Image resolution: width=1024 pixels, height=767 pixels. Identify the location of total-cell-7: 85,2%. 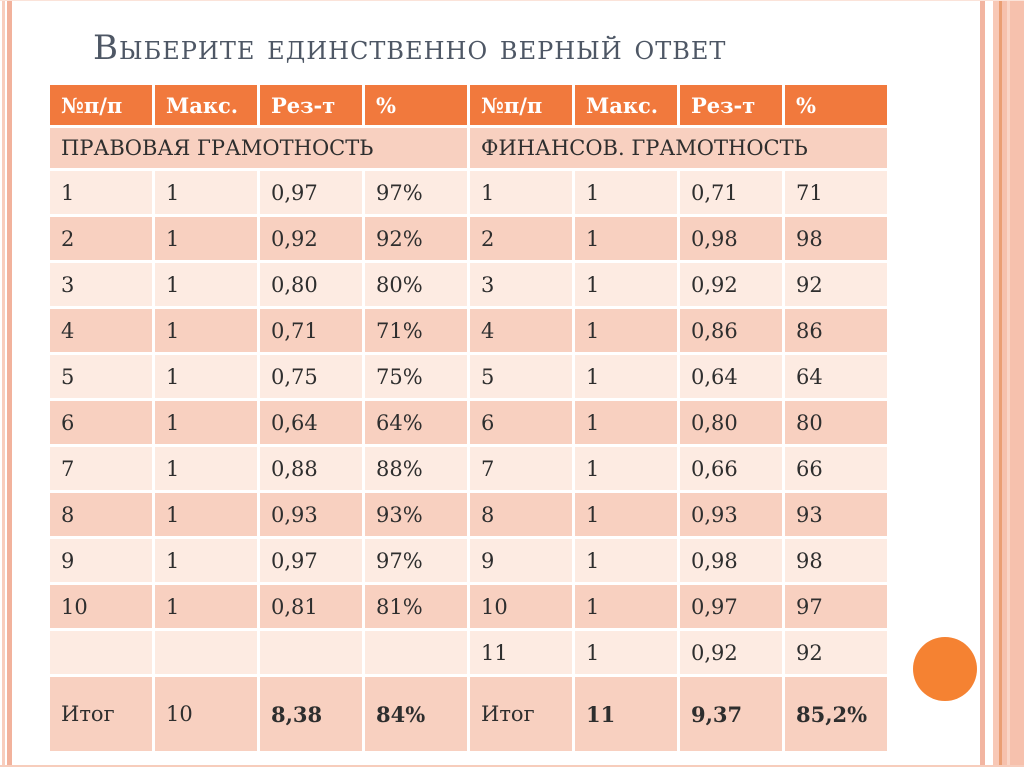
(836, 714).